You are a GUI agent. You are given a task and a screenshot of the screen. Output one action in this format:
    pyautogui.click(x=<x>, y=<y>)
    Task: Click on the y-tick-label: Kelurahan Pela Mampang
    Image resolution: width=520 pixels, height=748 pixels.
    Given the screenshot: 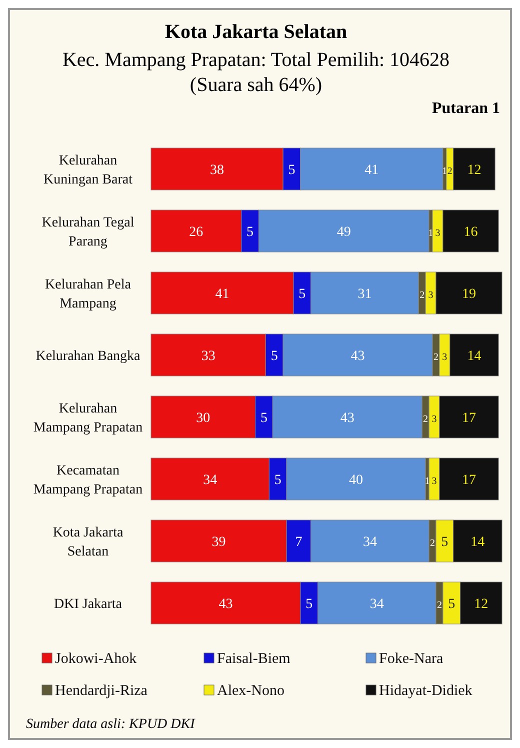 What is the action you would take?
    pyautogui.click(x=88, y=295)
    